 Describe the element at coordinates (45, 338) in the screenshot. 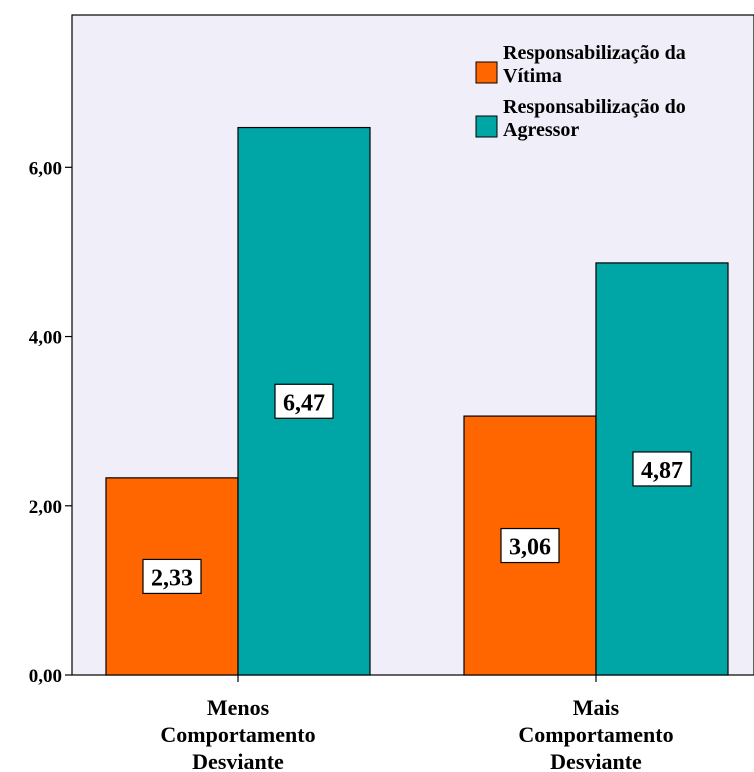

I see `y-tick-label: 4,00` at that location.